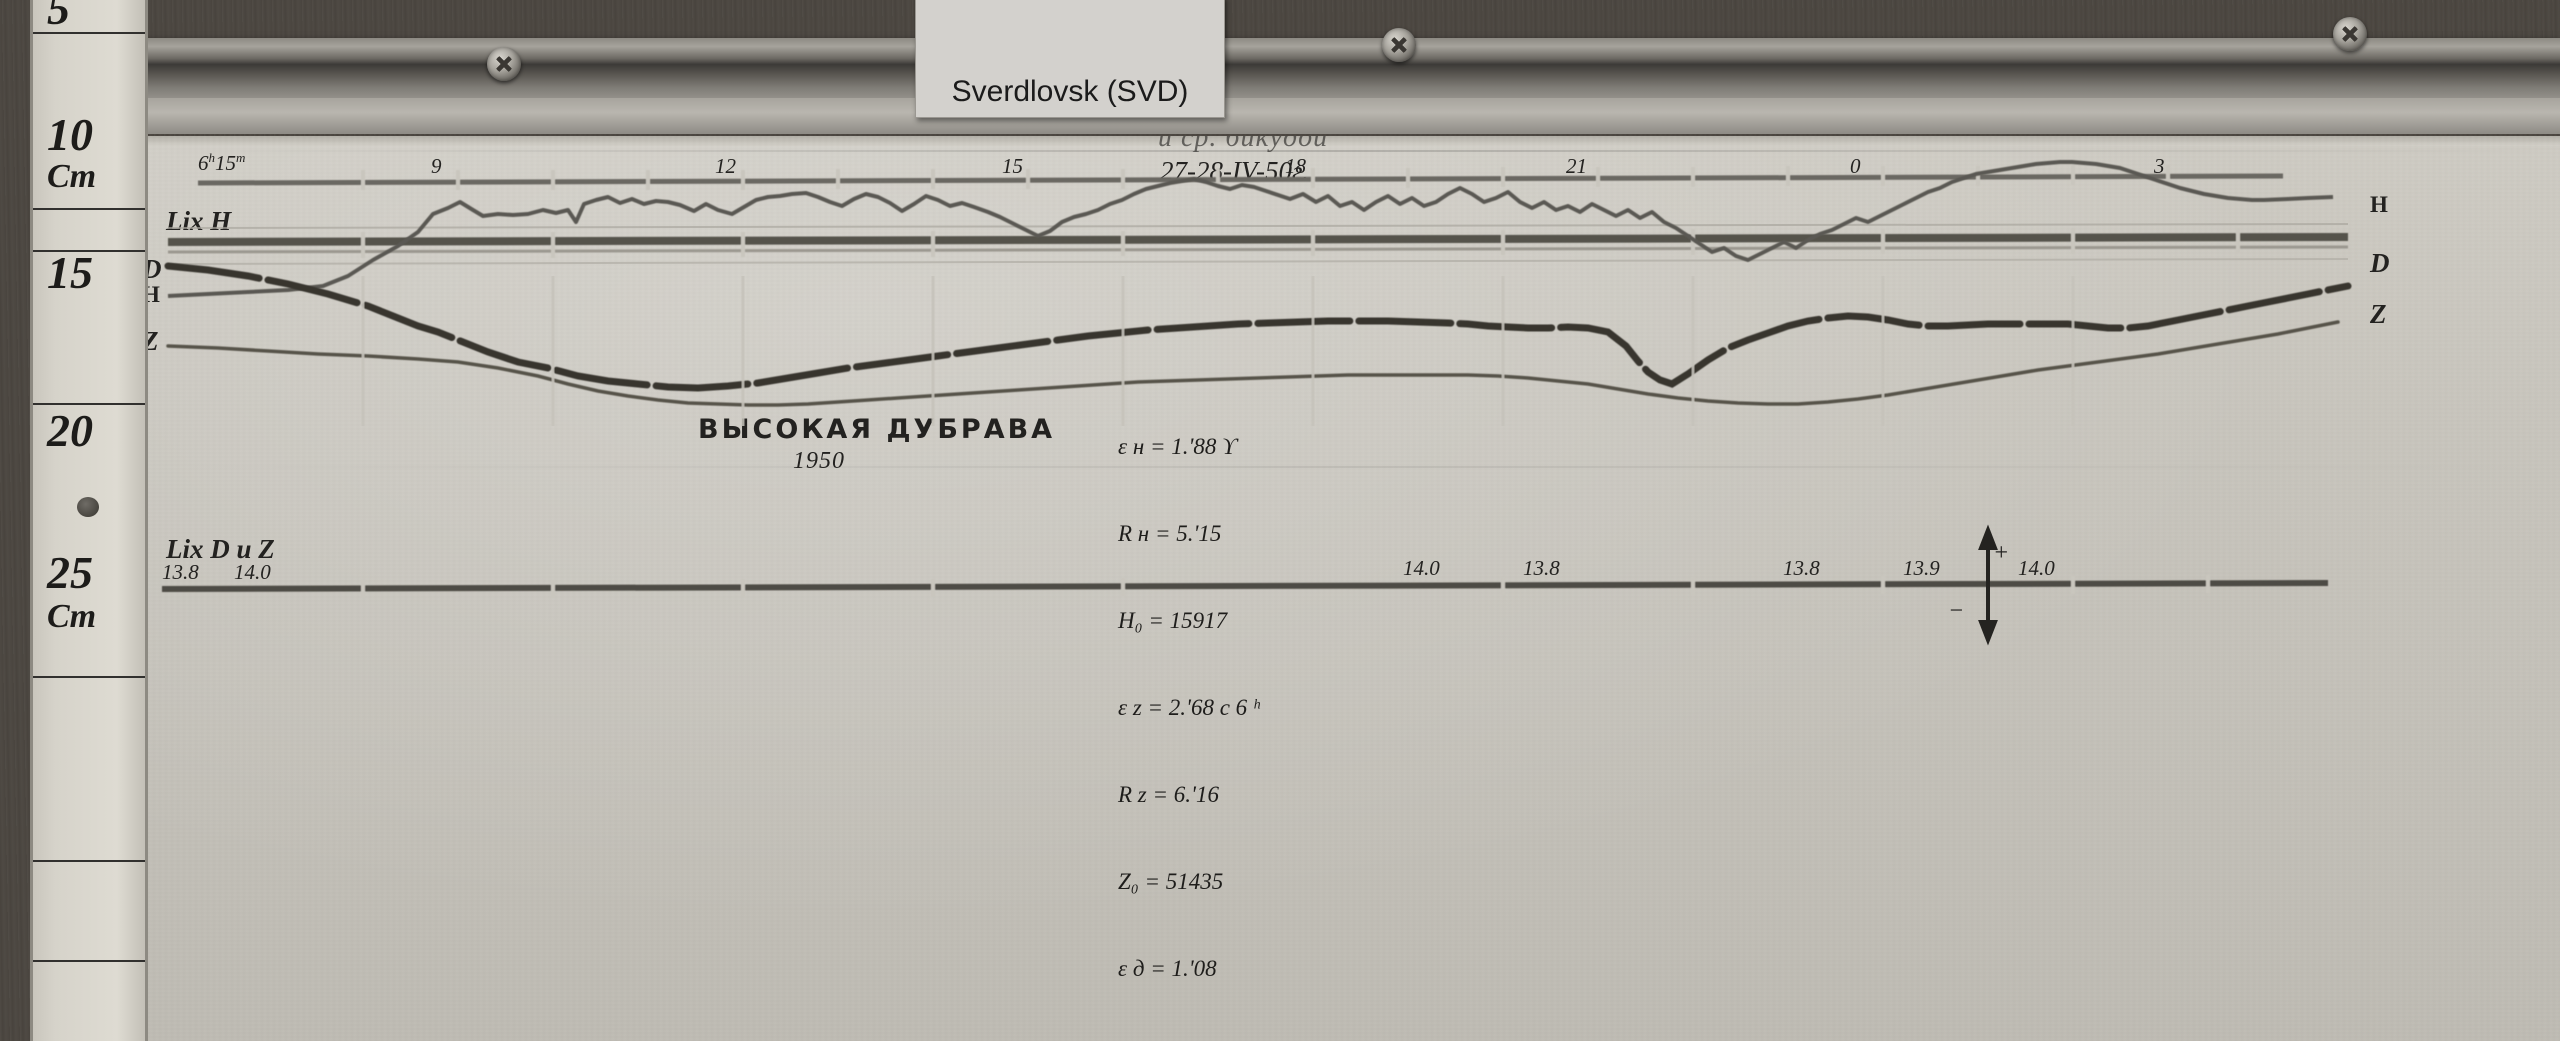  Describe the element at coordinates (1253, 363) in the screenshot. I see `trace-Z` at that location.